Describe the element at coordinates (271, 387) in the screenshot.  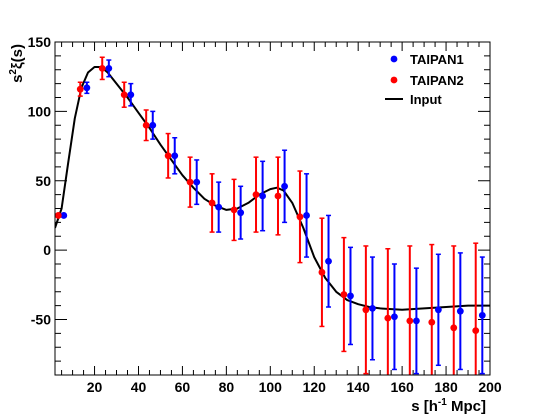
I see `x-tick-label: 100` at that location.